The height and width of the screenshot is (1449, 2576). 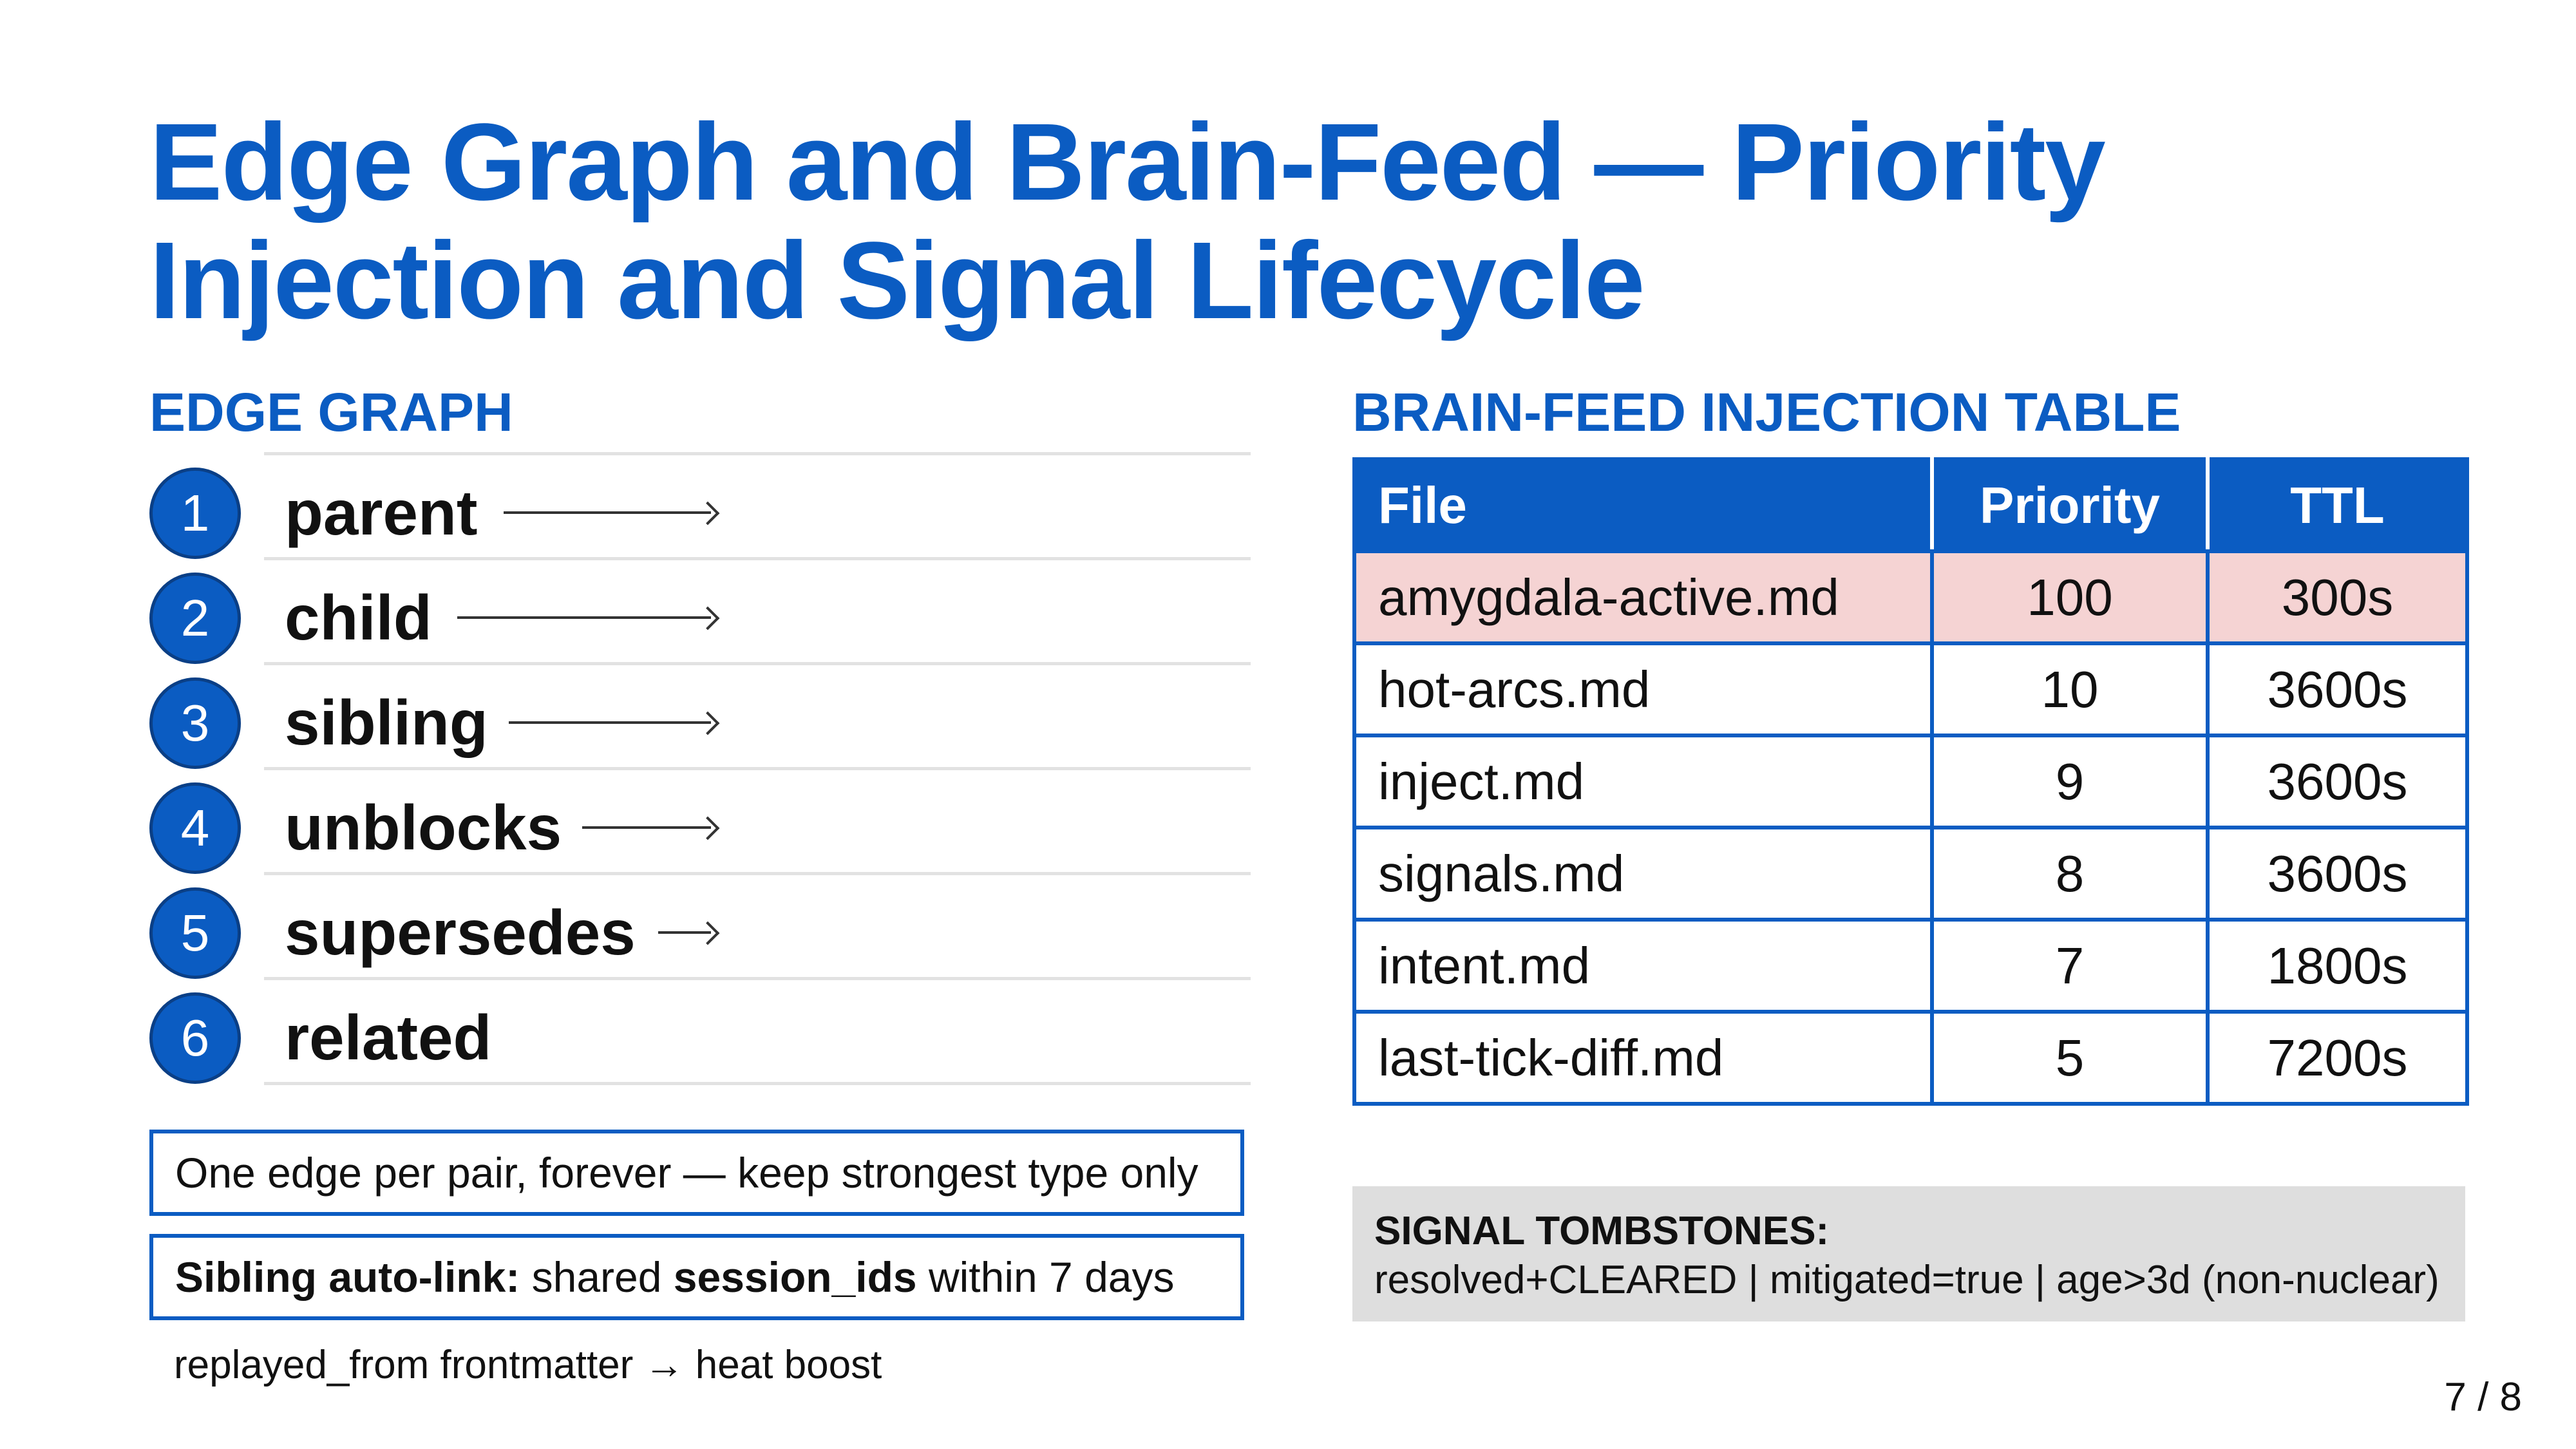 I want to click on sibling-autolink-window: within 7 days, so click(x=1045, y=1277).